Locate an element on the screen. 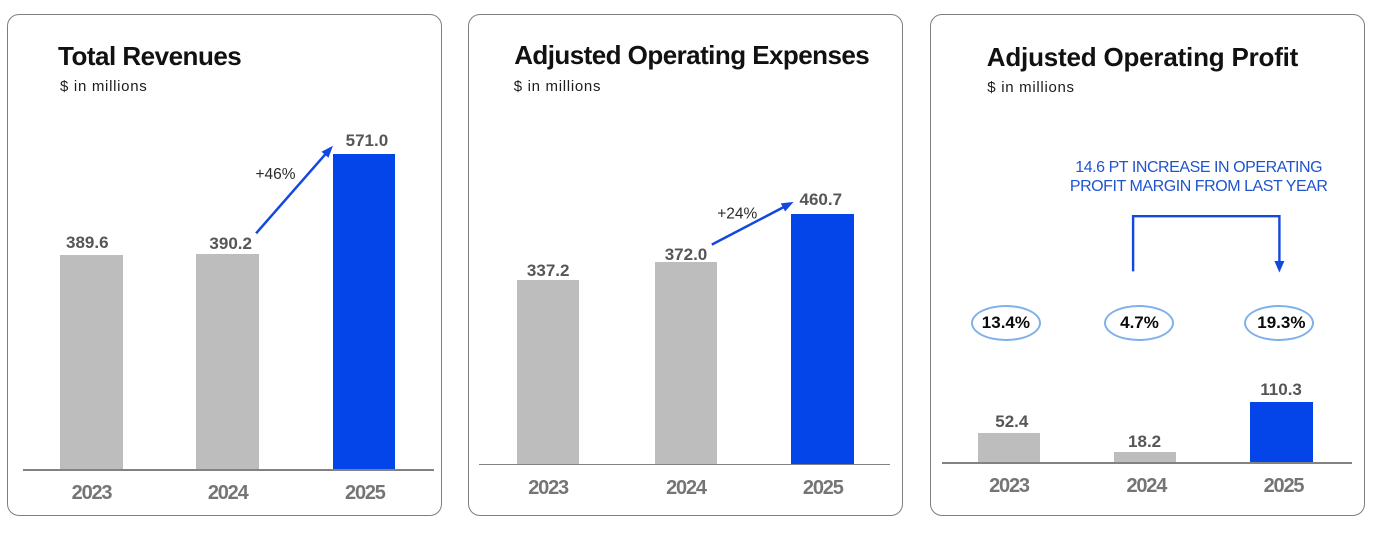 The image size is (1386, 534). svg-text: +46% is located at coordinates (275, 174).